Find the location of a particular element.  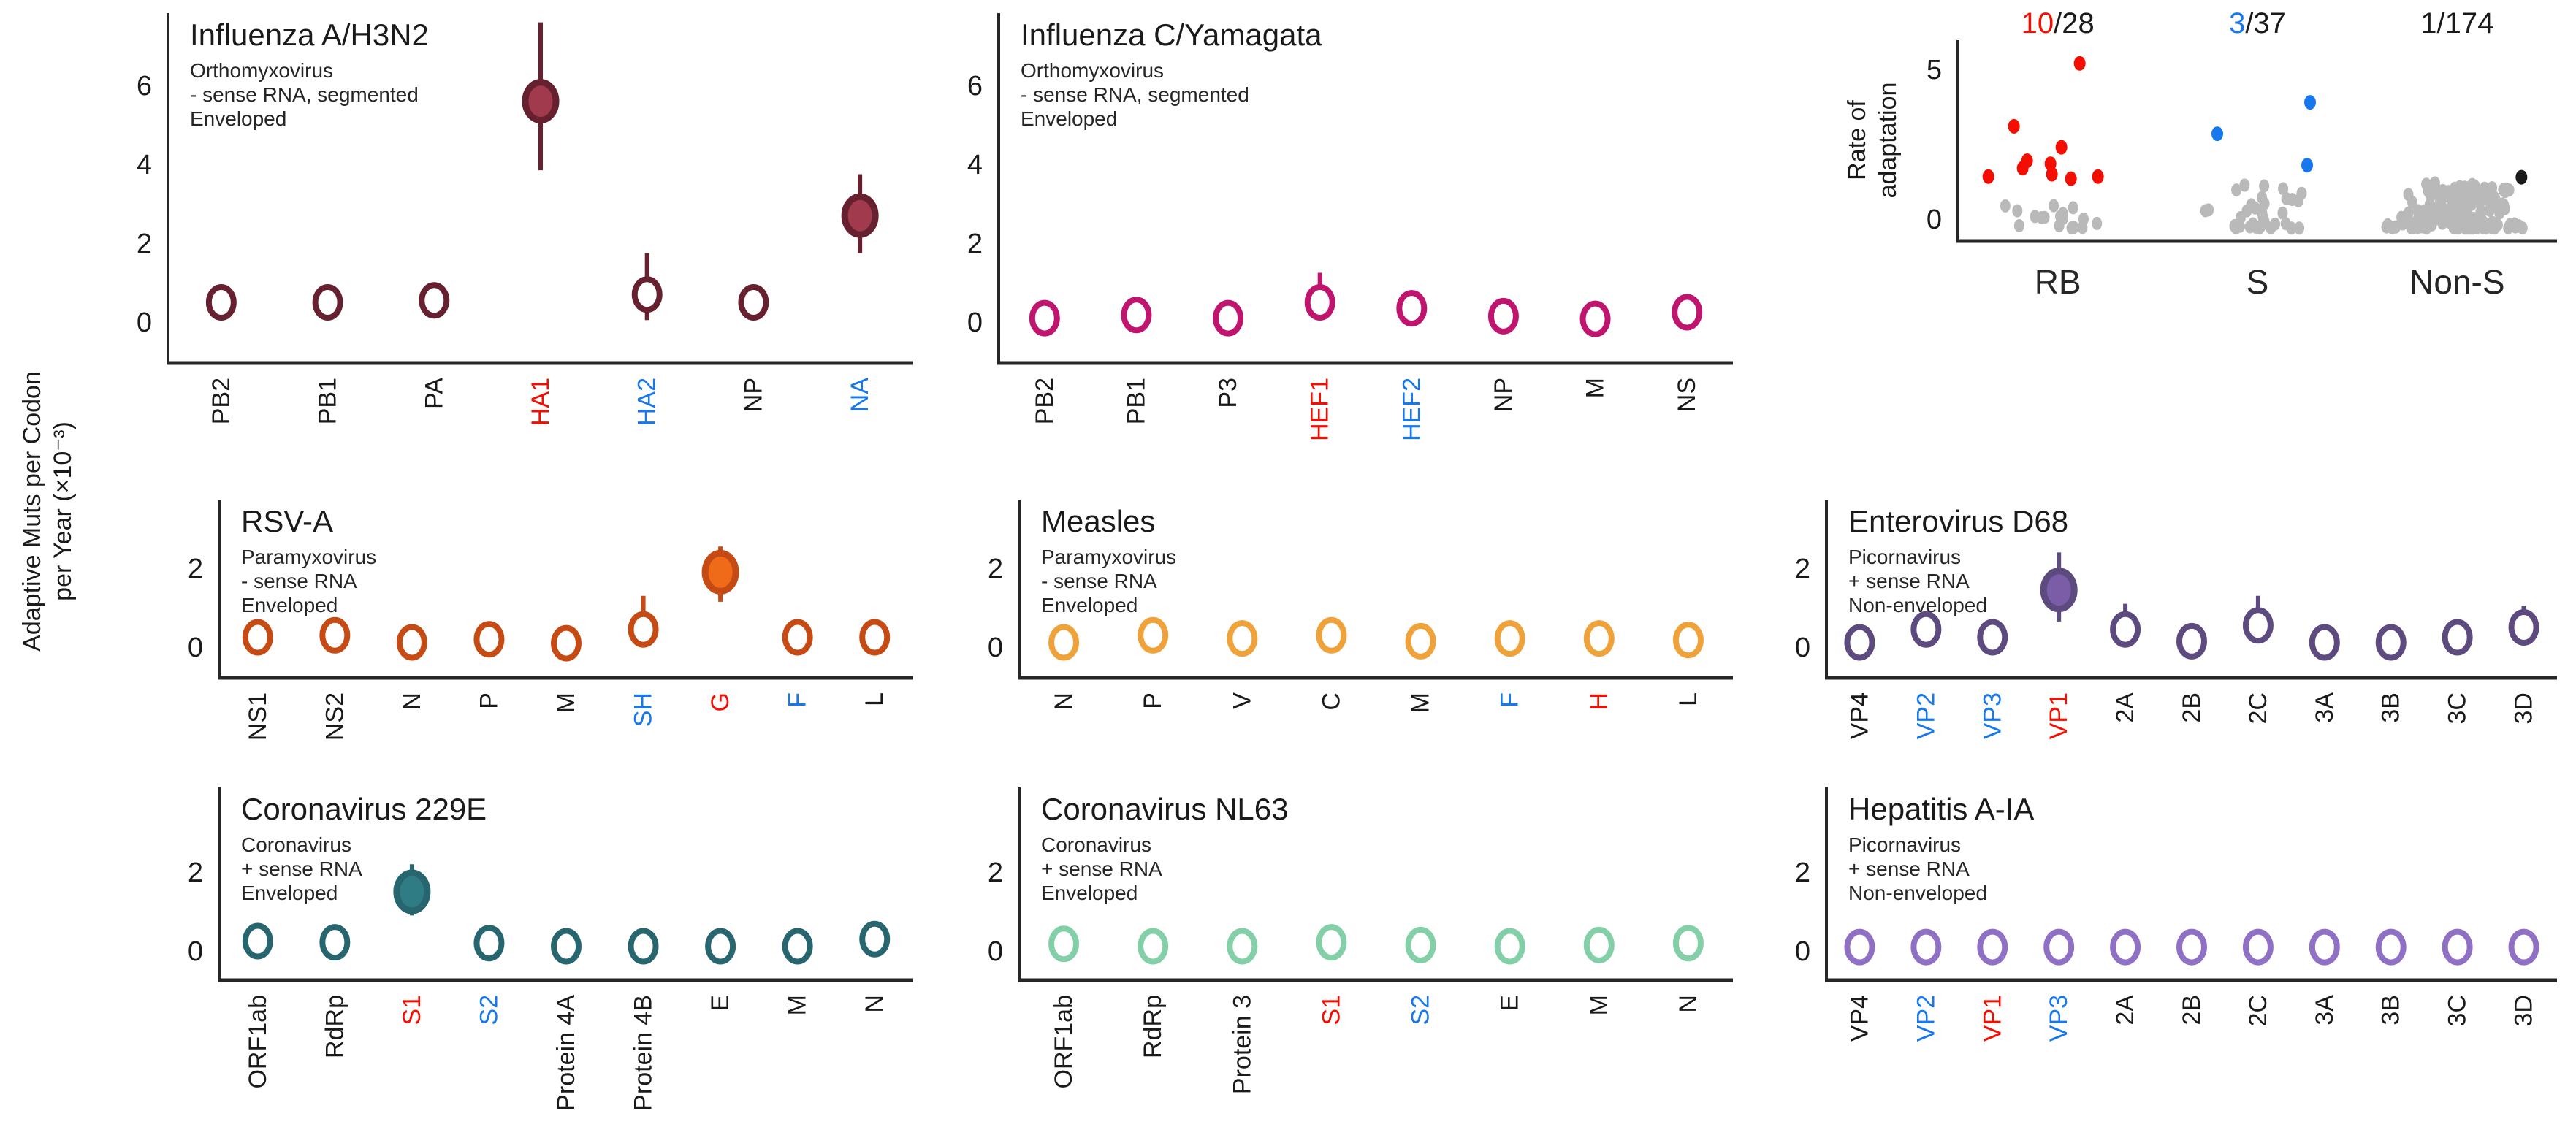

category-label: RB is located at coordinates (2058, 282).